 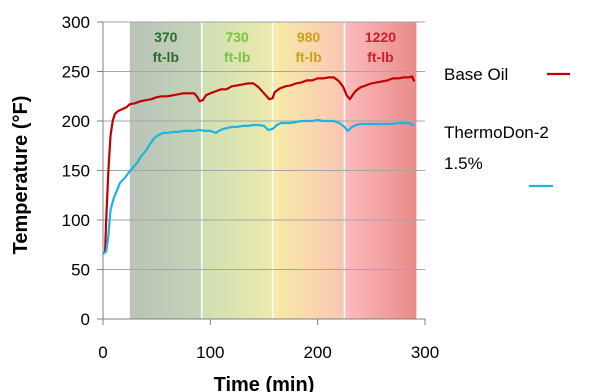 What do you see at coordinates (21, 175) in the screenshot?
I see `y-axis-title: Temperature (°F)` at bounding box center [21, 175].